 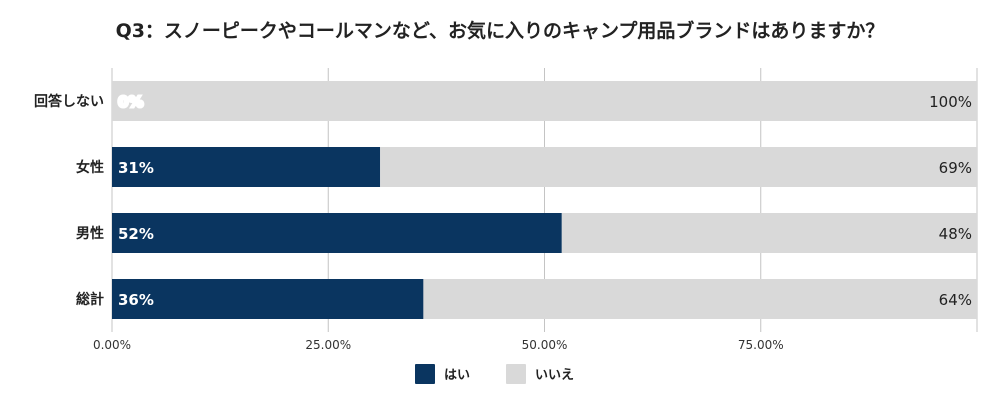 What do you see at coordinates (130, 102) in the screenshot?
I see `data-label-yes: 0%` at bounding box center [130, 102].